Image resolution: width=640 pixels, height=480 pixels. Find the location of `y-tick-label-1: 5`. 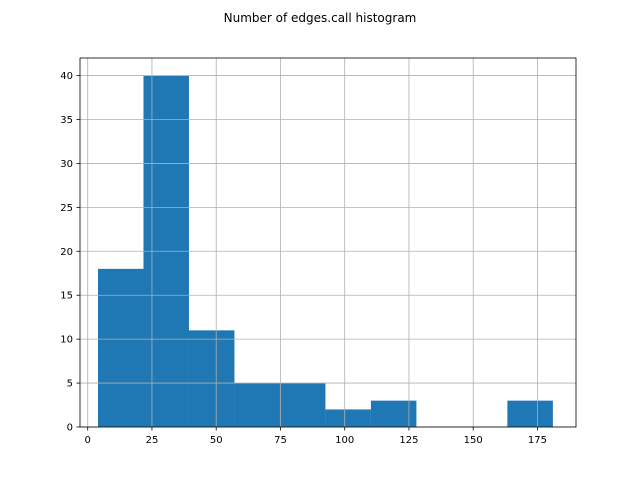

y-tick-label-1: 5 is located at coordinates (70, 384).